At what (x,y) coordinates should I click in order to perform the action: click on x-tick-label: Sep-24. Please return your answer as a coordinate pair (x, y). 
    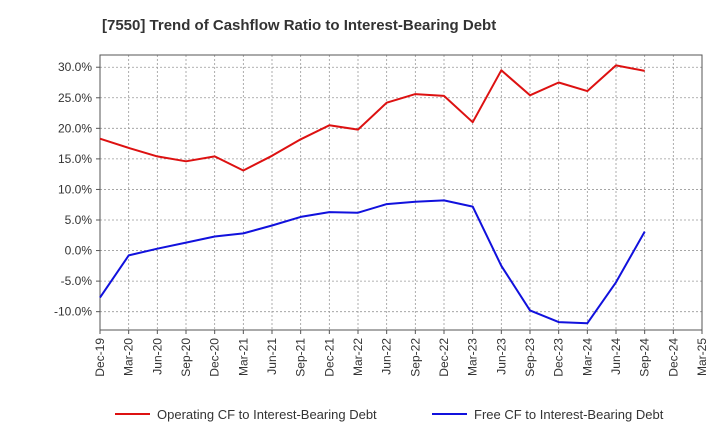
    Looking at the image, I should click on (645, 357).